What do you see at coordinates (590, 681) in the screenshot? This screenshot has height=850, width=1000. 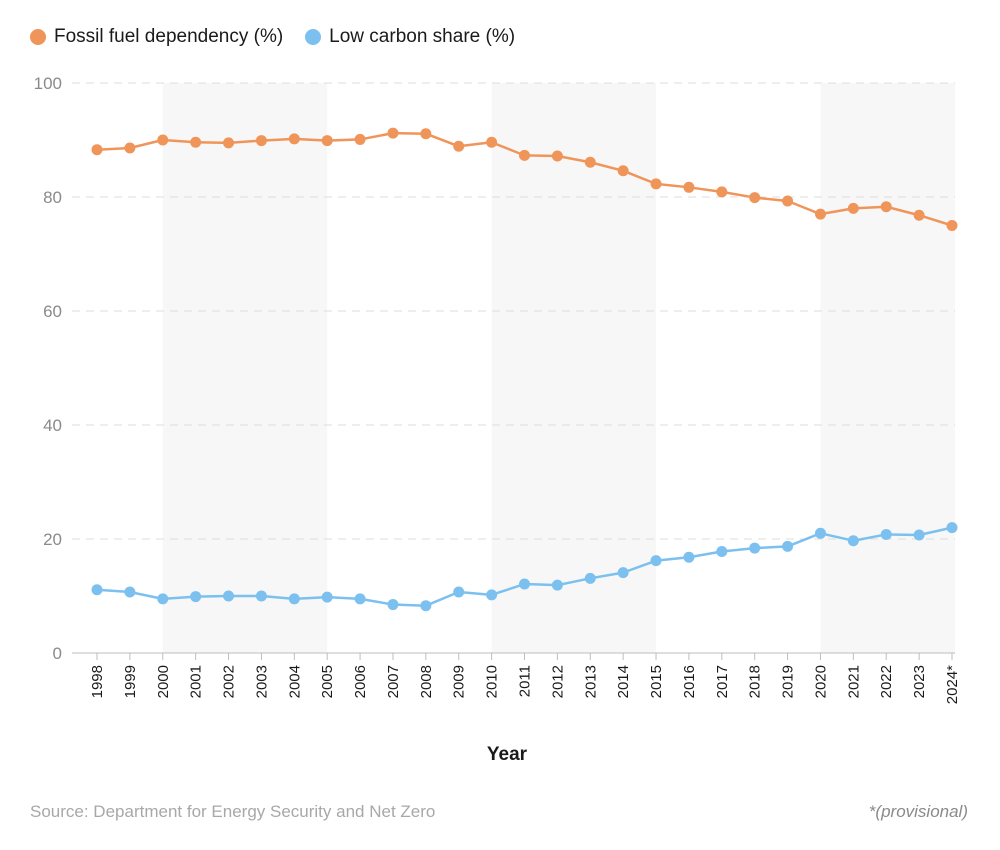 I see `x-tick-label: 2013` at bounding box center [590, 681].